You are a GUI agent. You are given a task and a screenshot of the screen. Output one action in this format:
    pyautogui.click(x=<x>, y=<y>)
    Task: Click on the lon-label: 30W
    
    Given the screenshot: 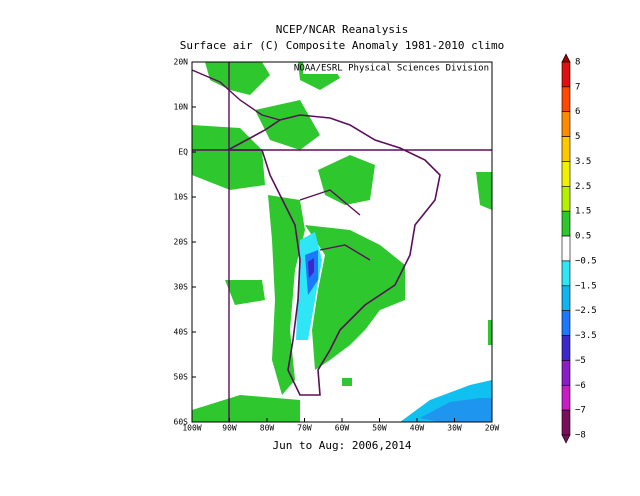 What is the action you would take?
    pyautogui.click(x=454, y=428)
    